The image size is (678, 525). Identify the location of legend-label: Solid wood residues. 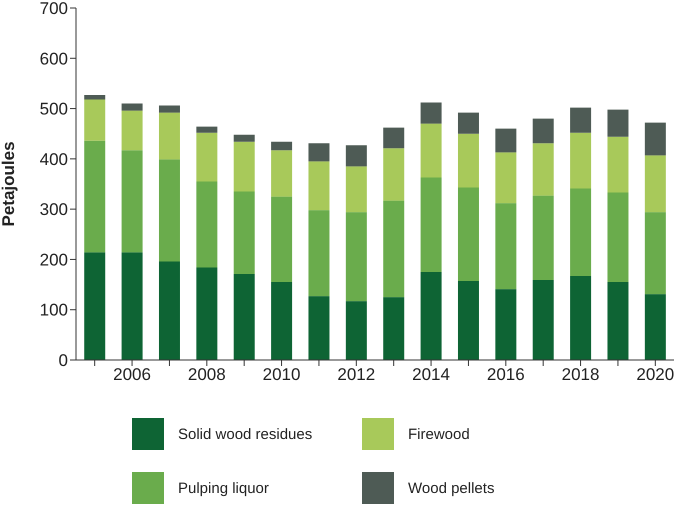
(245, 434).